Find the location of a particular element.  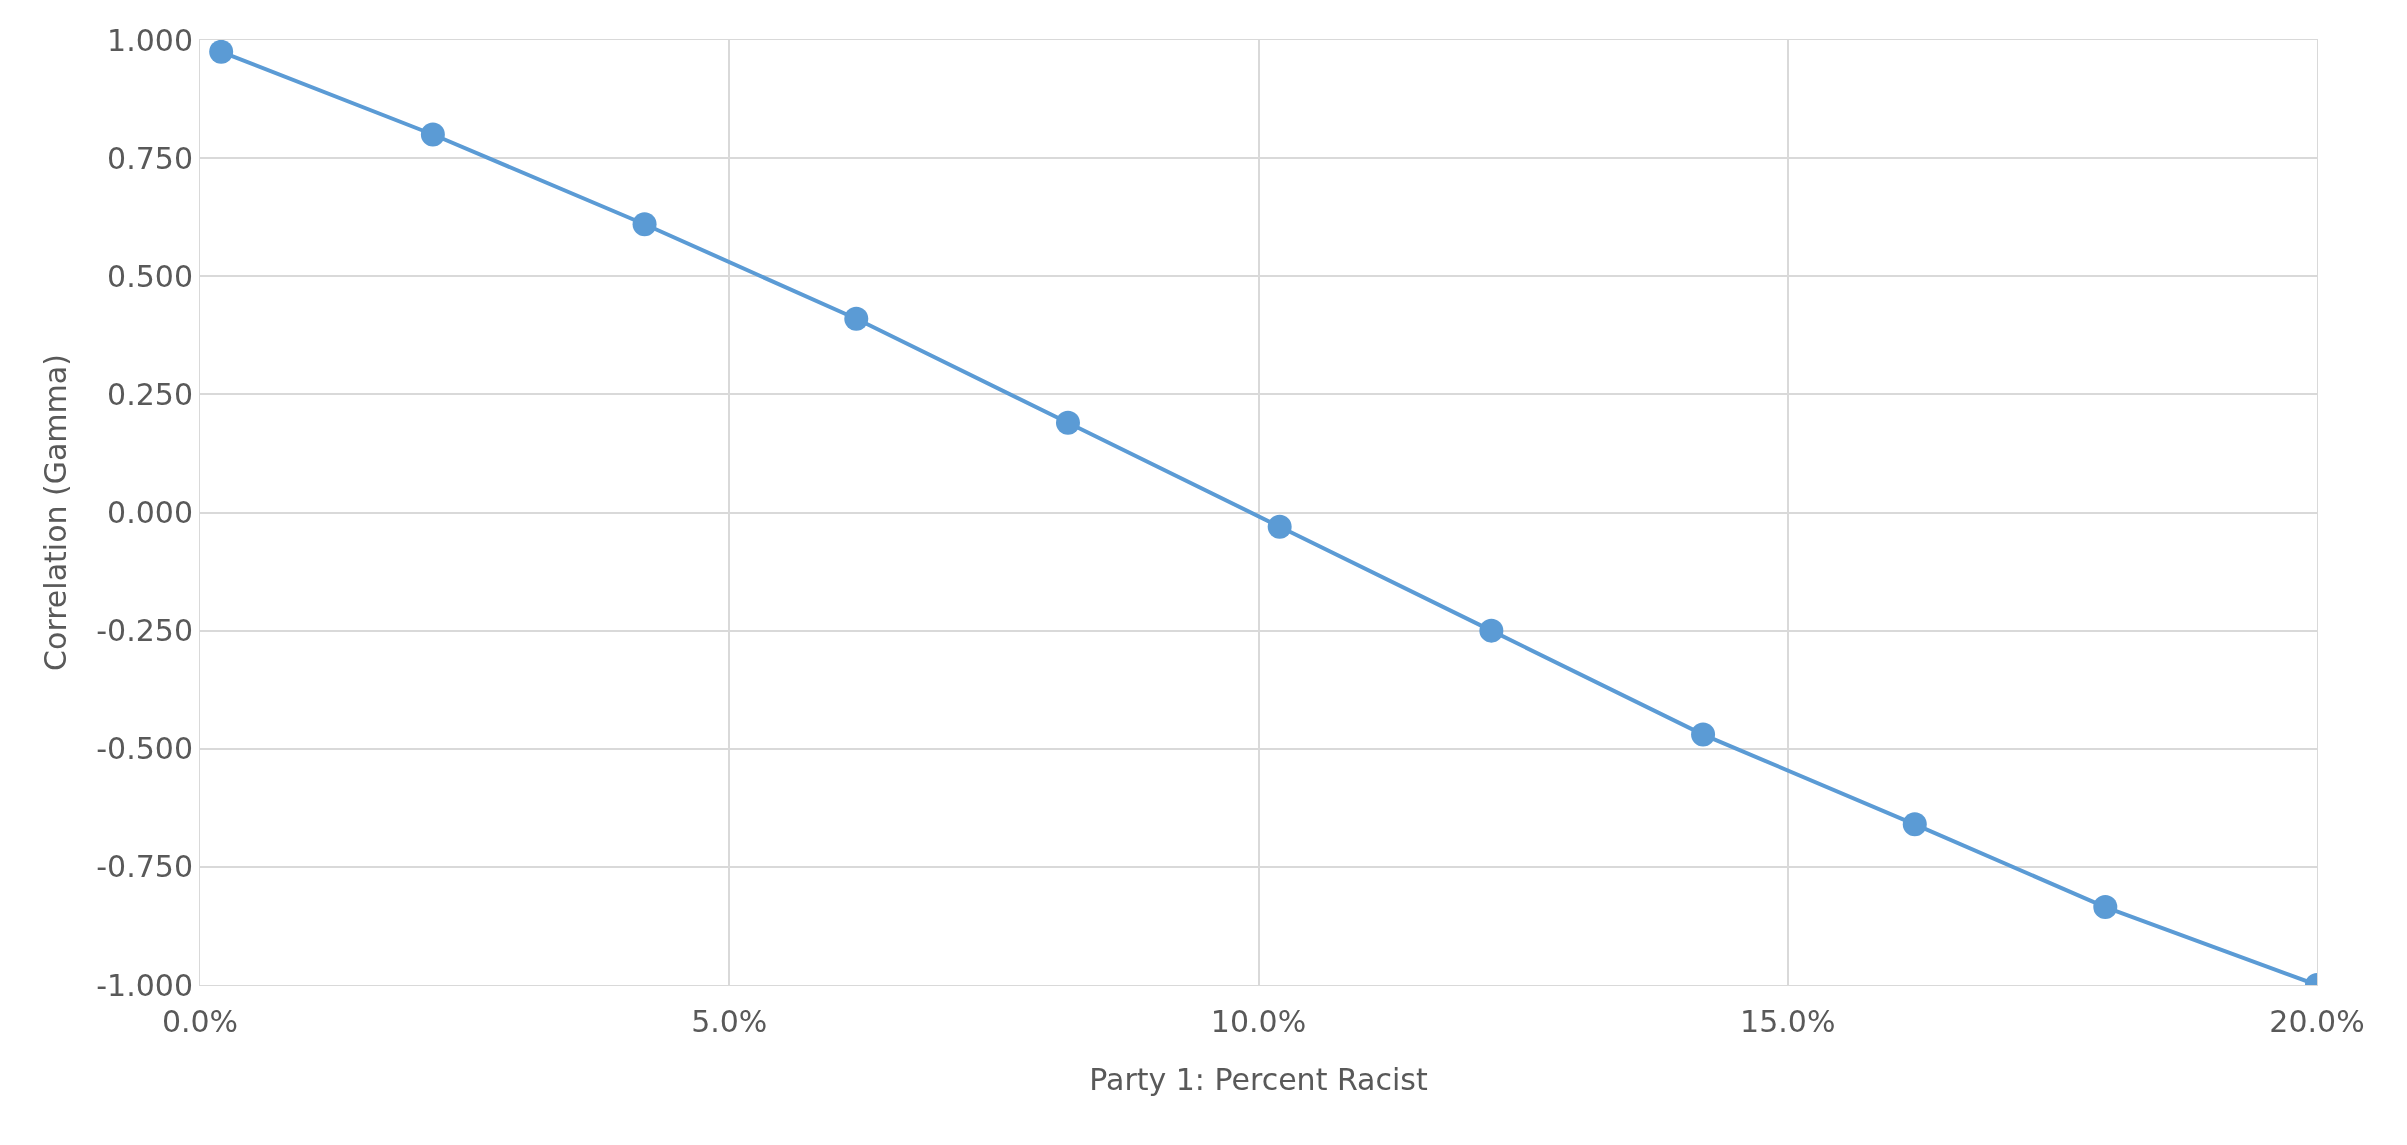

x-tick-label: 0.0% is located at coordinates (200, 1021).